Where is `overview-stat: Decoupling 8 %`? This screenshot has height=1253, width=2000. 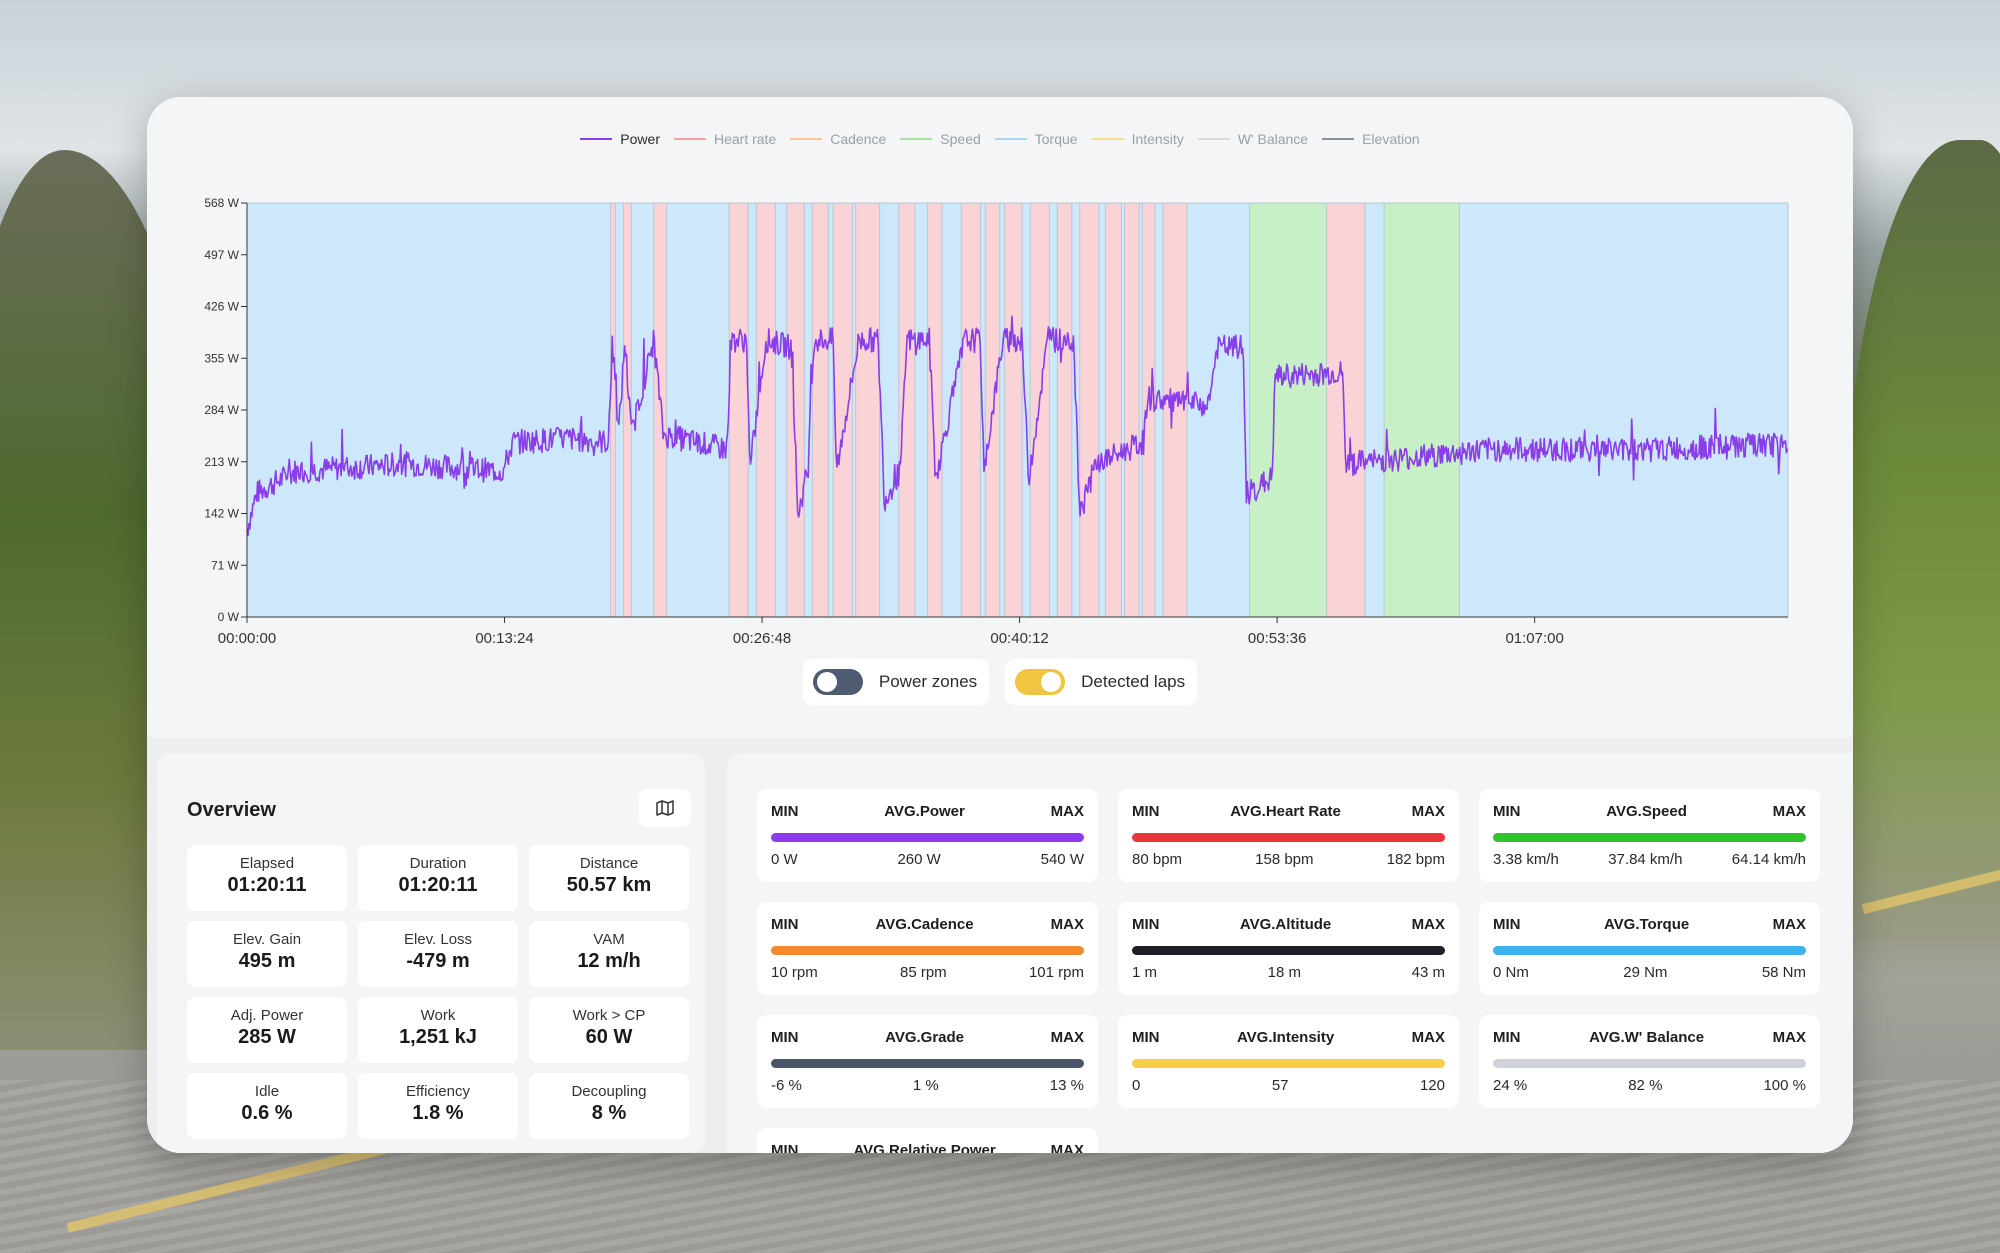 overview-stat: Decoupling 8 % is located at coordinates (609, 1106).